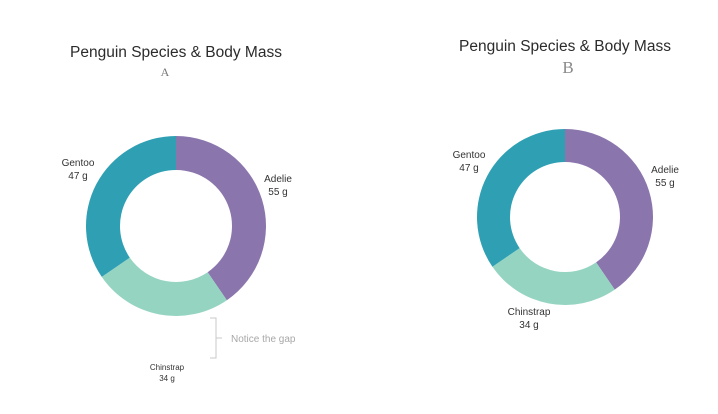 The image size is (718, 414). What do you see at coordinates (277, 192) in the screenshot?
I see `chart-a-value-adelie: 55 g` at bounding box center [277, 192].